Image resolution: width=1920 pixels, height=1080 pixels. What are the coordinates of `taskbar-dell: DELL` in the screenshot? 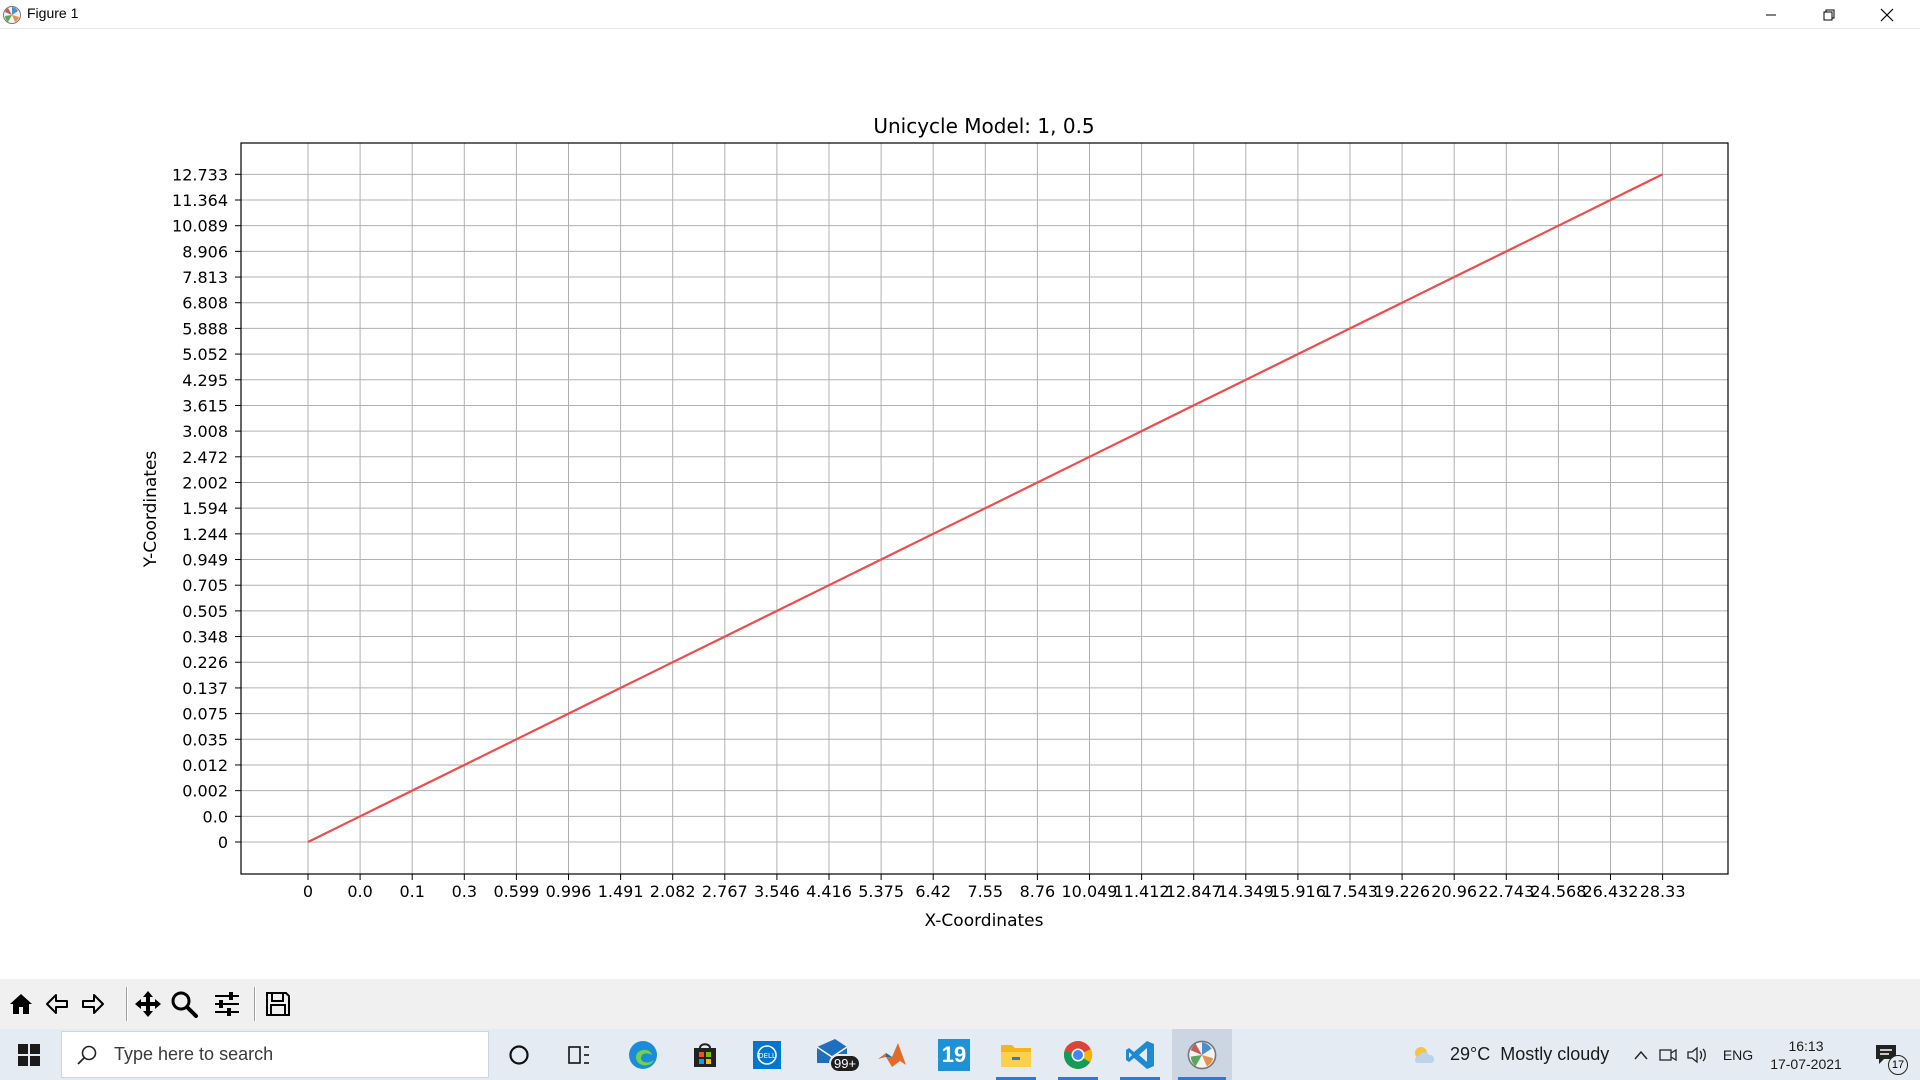 It's located at (767, 1054).